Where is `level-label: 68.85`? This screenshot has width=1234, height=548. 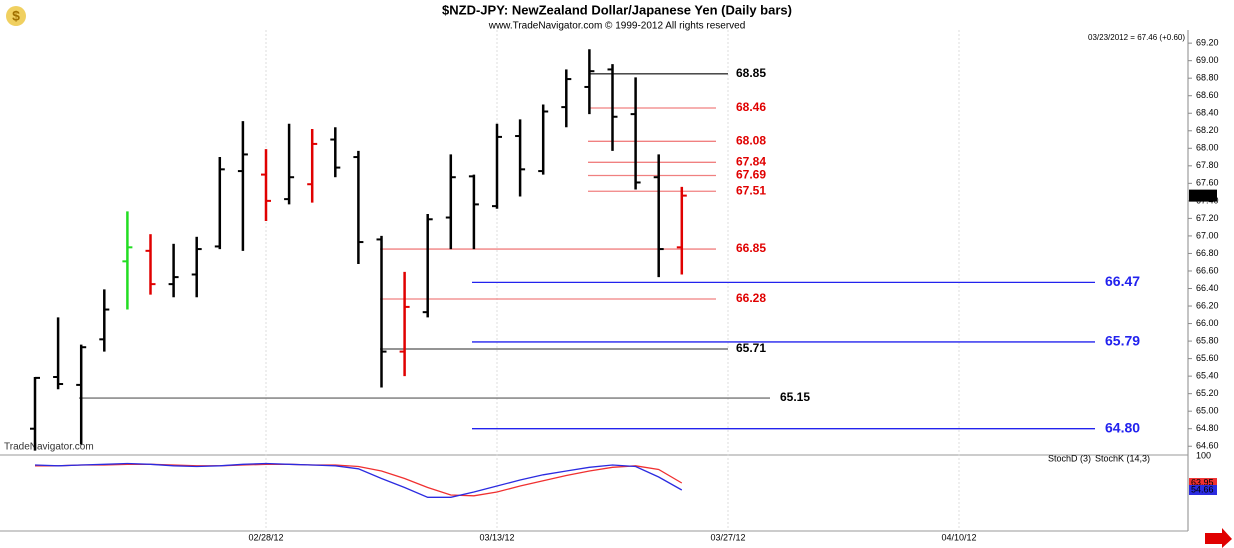
level-label: 68.85 is located at coordinates (751, 73).